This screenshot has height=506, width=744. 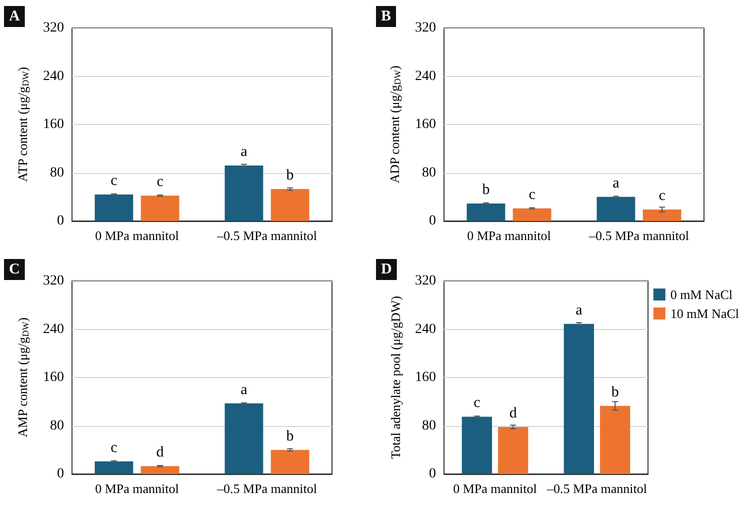 What do you see at coordinates (701, 294) in the screenshot?
I see `legend-label: 0 mM NaCl` at bounding box center [701, 294].